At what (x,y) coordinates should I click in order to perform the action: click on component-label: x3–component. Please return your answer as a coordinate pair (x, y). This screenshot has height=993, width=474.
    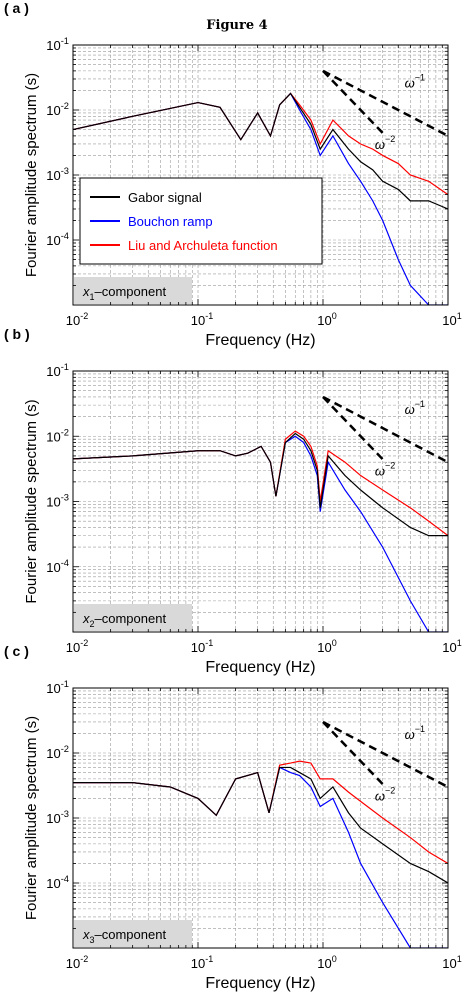
    Looking at the image, I should click on (124, 936).